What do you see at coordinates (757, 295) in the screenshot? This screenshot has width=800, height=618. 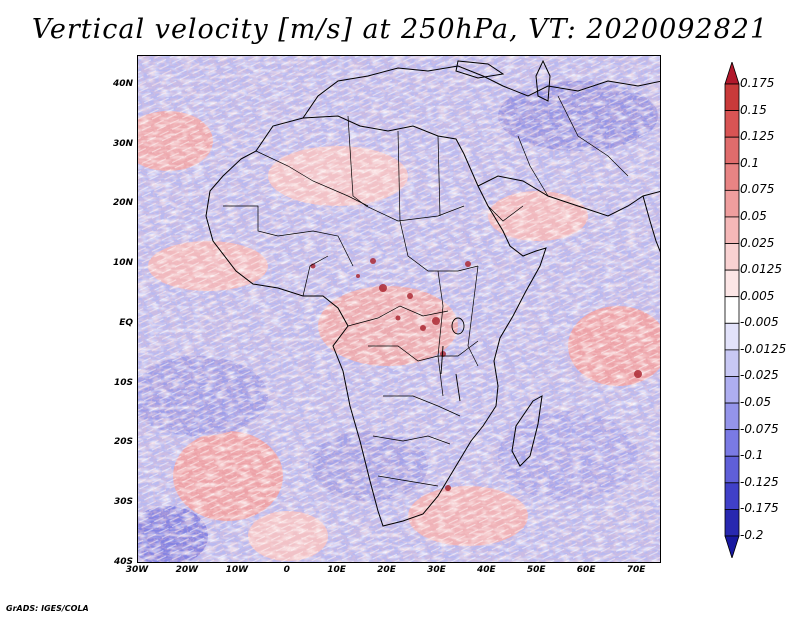 I see `colorbar-level-label: 0.005` at bounding box center [757, 295].